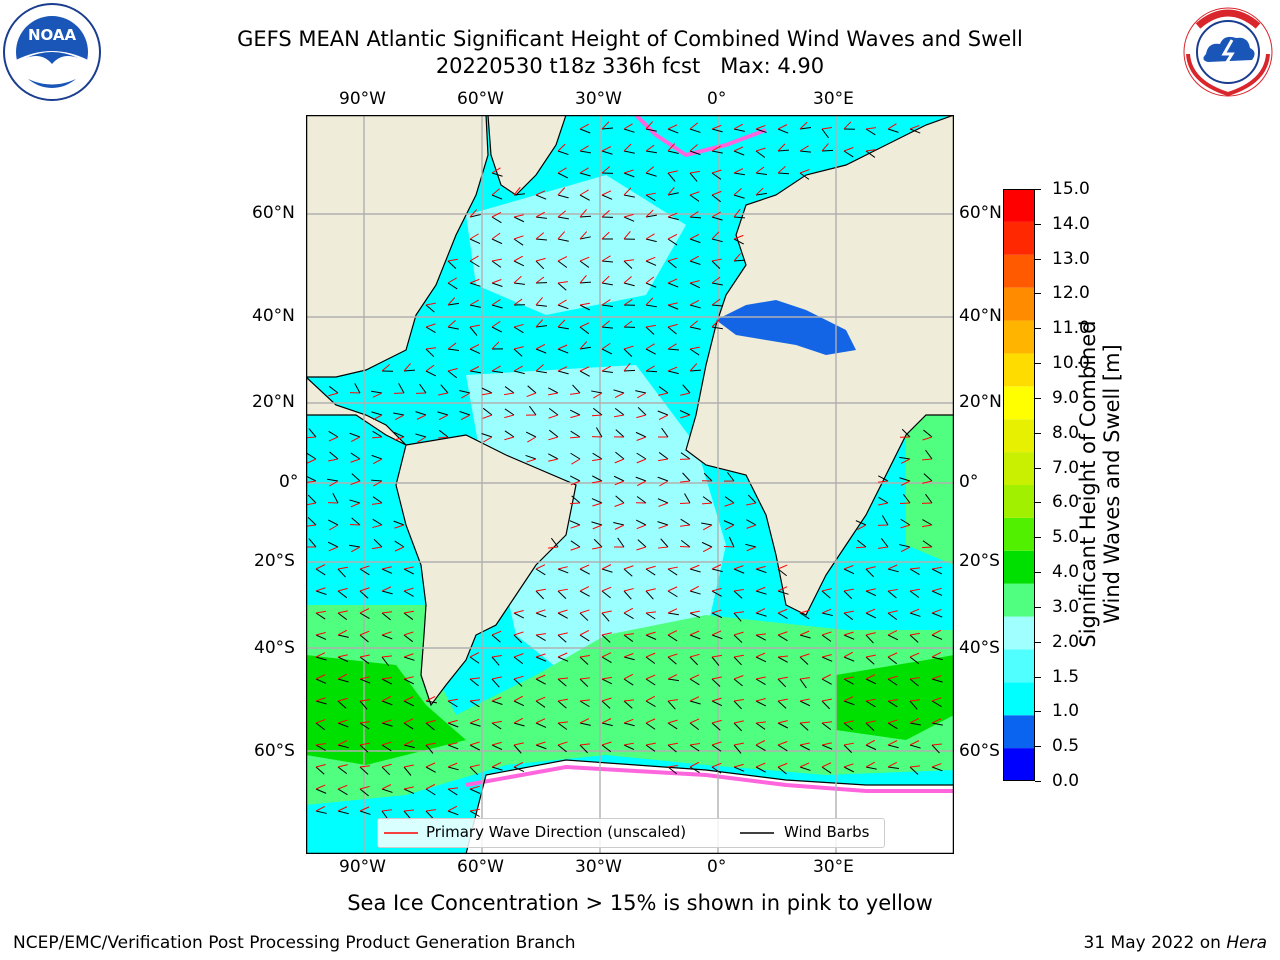  I want to click on lon-label-top: 60°W, so click(480, 99).